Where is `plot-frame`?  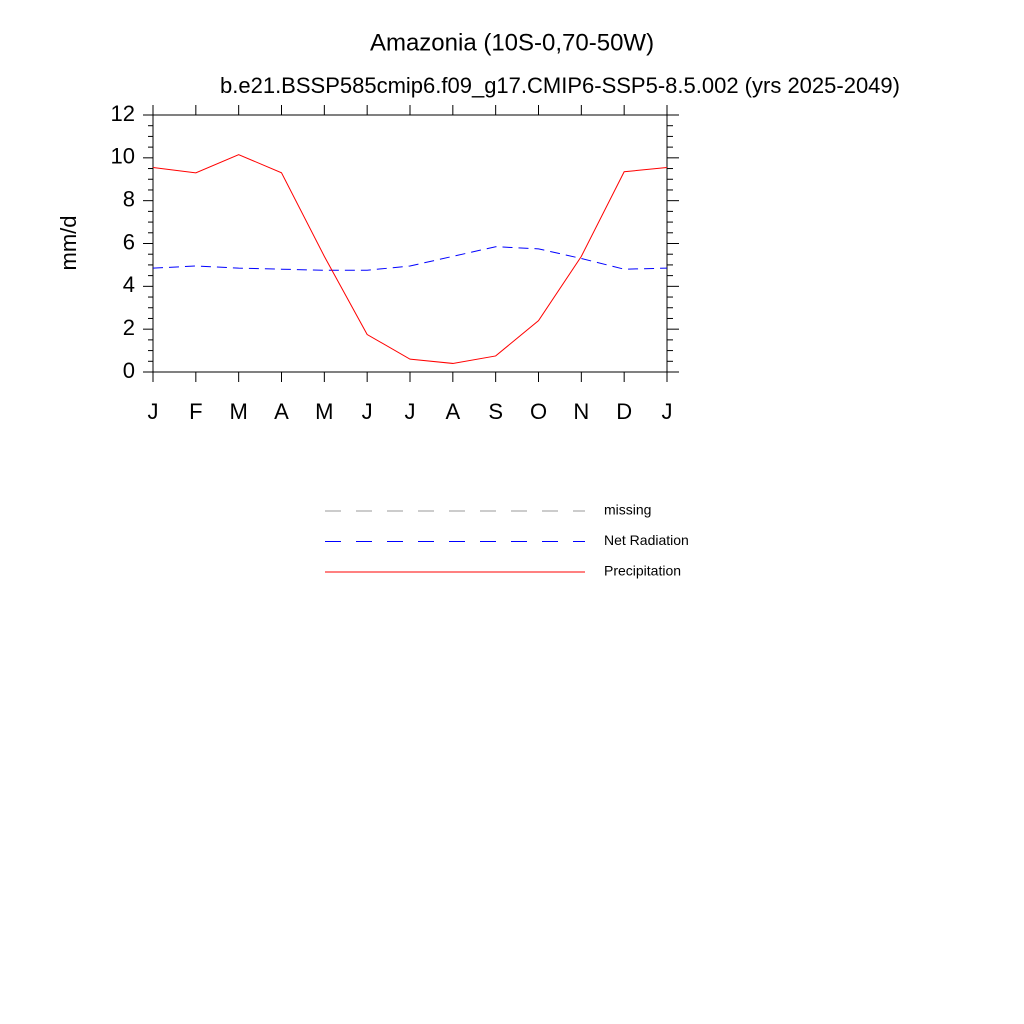
plot-frame is located at coordinates (410, 243).